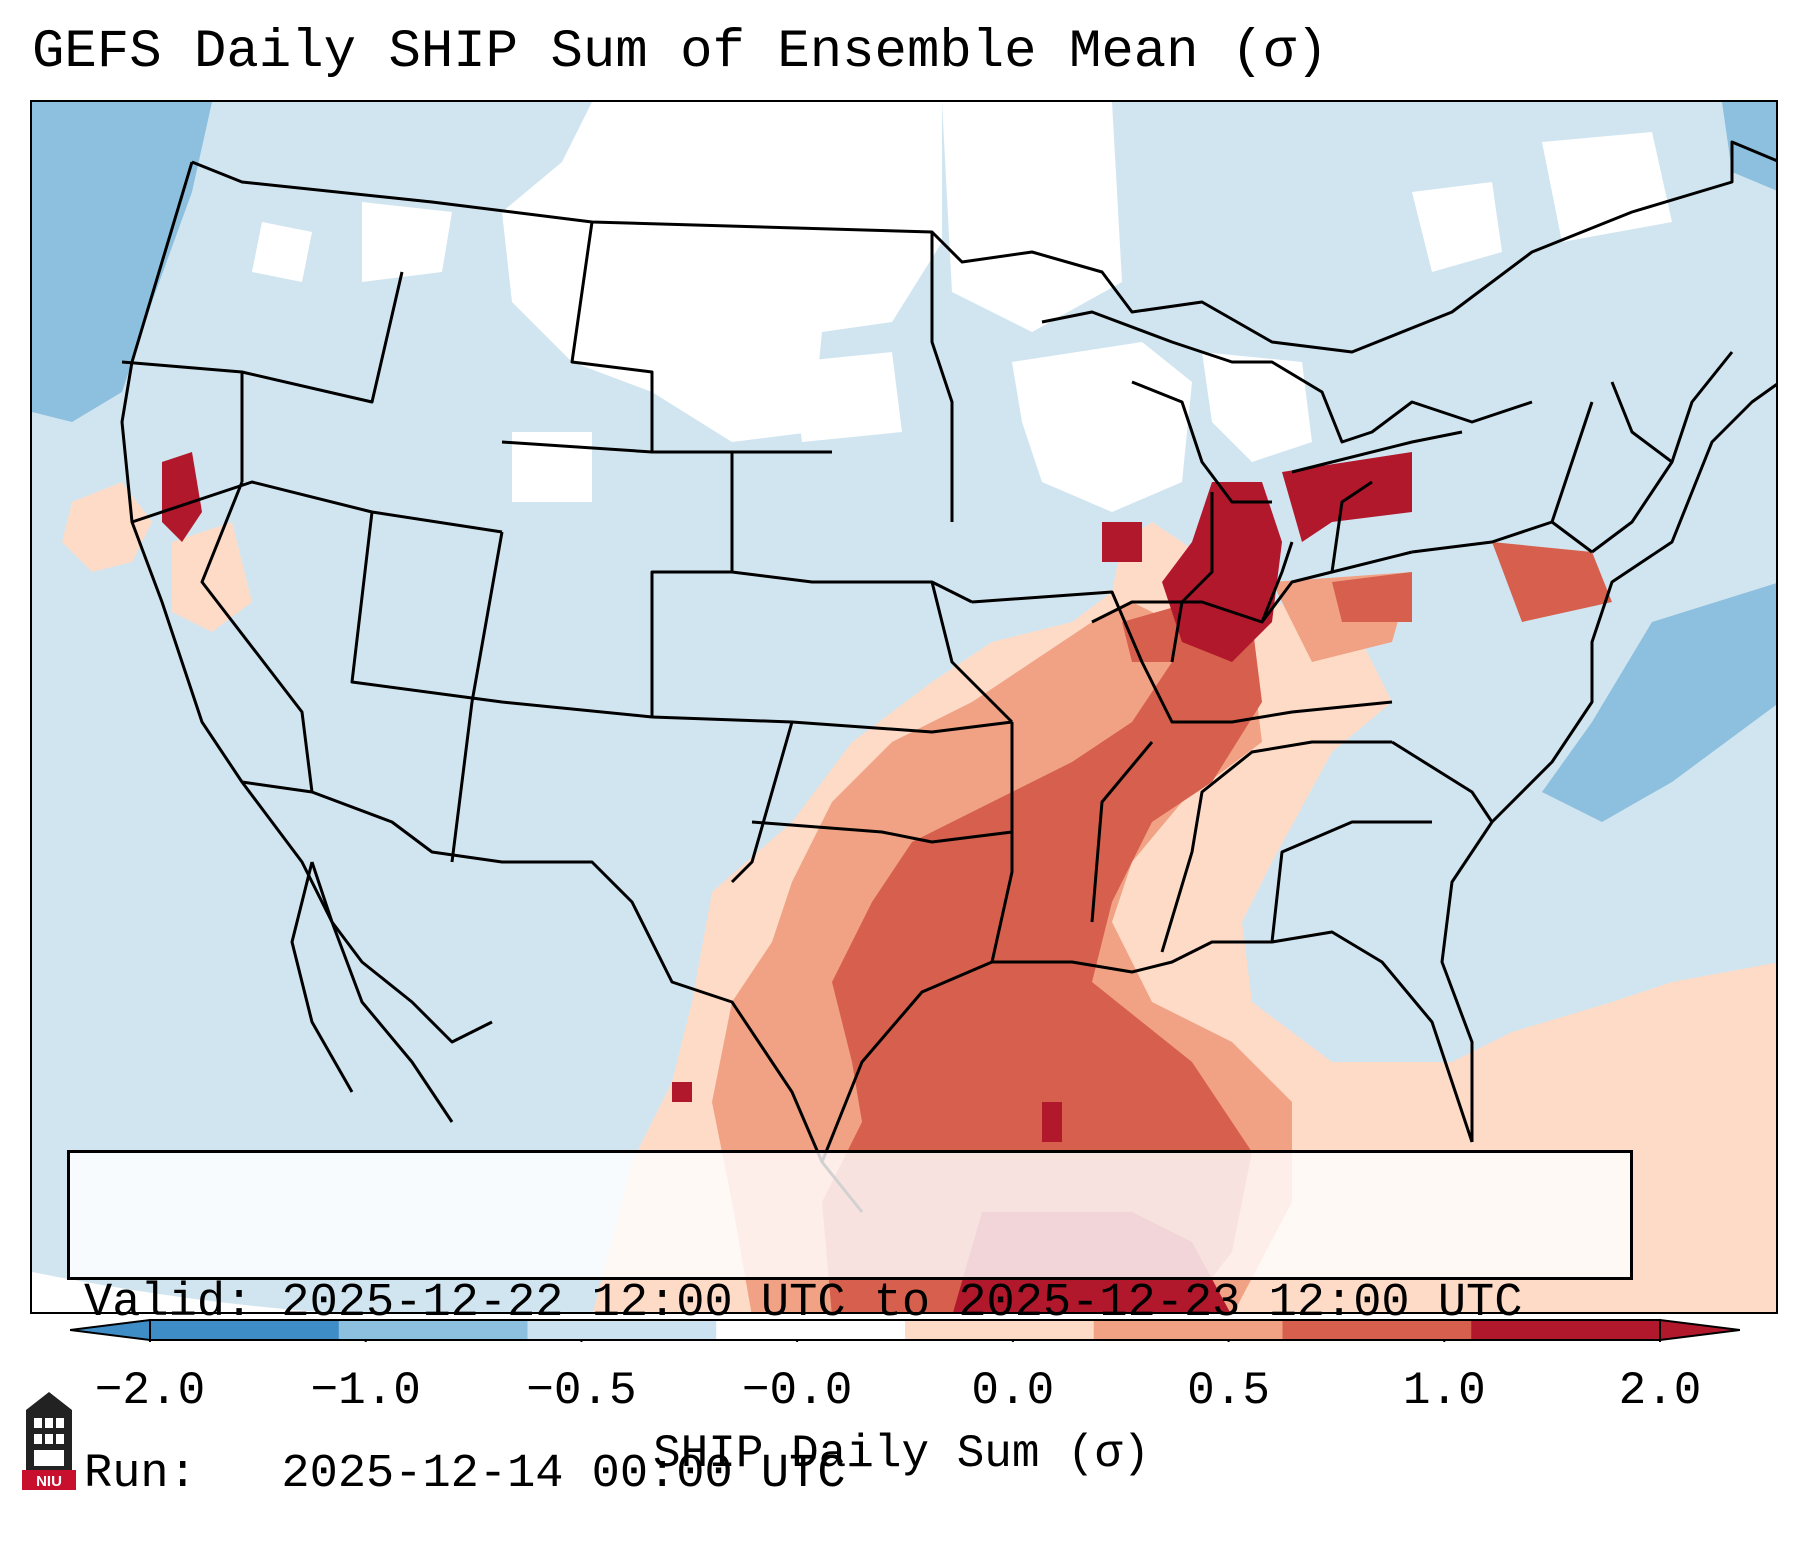 The width and height of the screenshot is (1803, 1560). I want to click on colorbar-tick-label: −0.0, so click(797, 1391).